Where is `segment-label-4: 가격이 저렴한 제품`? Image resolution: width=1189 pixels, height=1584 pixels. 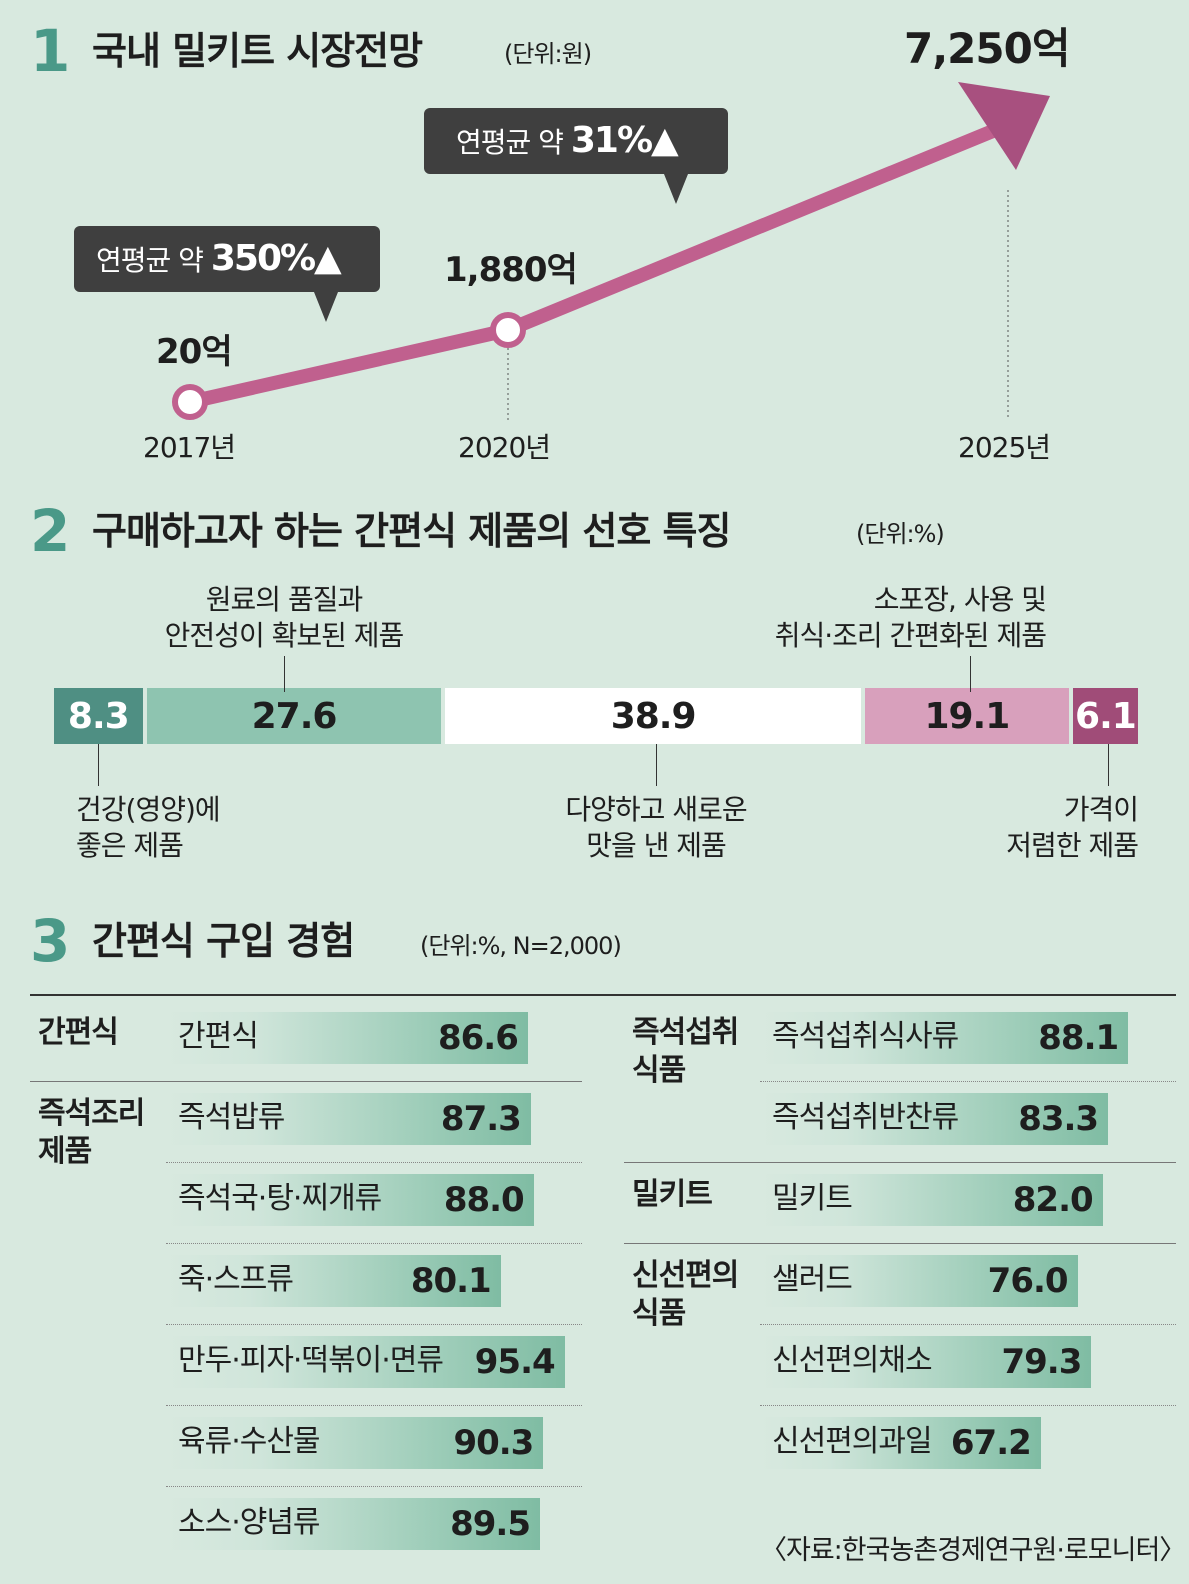 segment-label-4: 가격이 저렴한 제품 is located at coordinates (1072, 827).